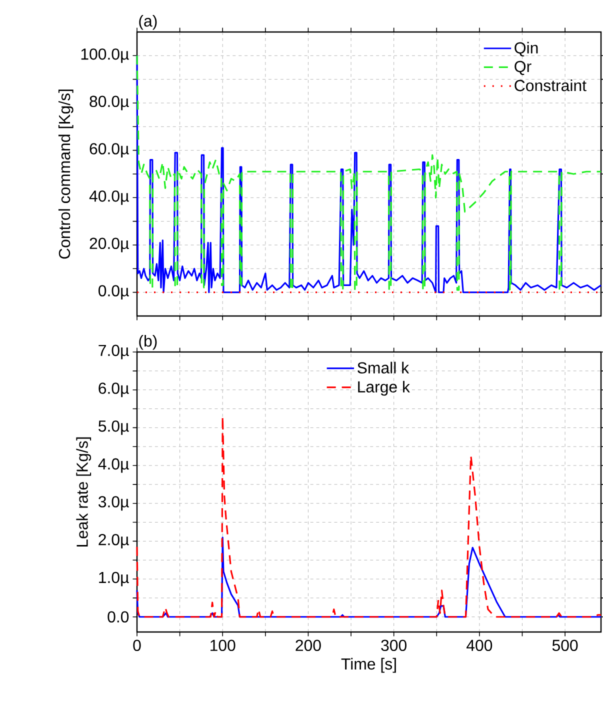 This screenshot has width=603, height=713. Describe the element at coordinates (550, 86) in the screenshot. I see `legend-label: Constraint` at that location.